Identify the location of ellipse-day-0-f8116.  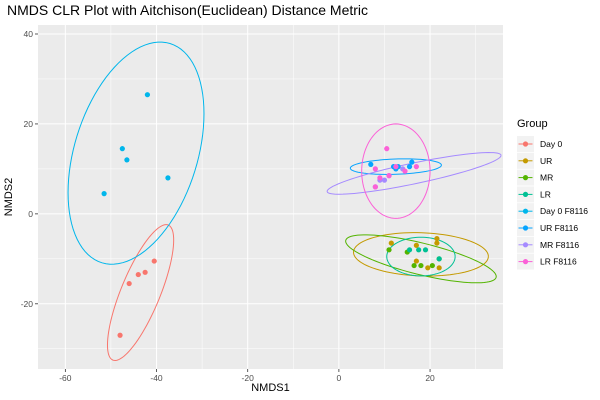
(136, 153).